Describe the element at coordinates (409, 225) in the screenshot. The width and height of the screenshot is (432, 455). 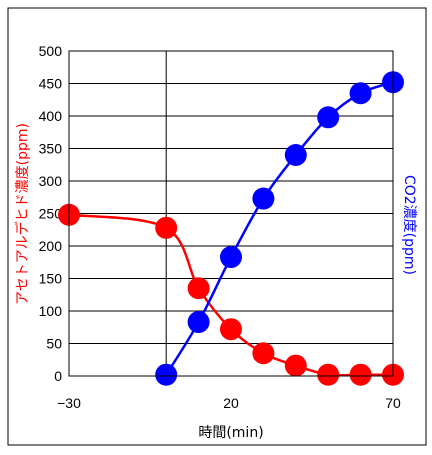
I see `y-axis-title-right: CO2濃度(ppm)` at that location.